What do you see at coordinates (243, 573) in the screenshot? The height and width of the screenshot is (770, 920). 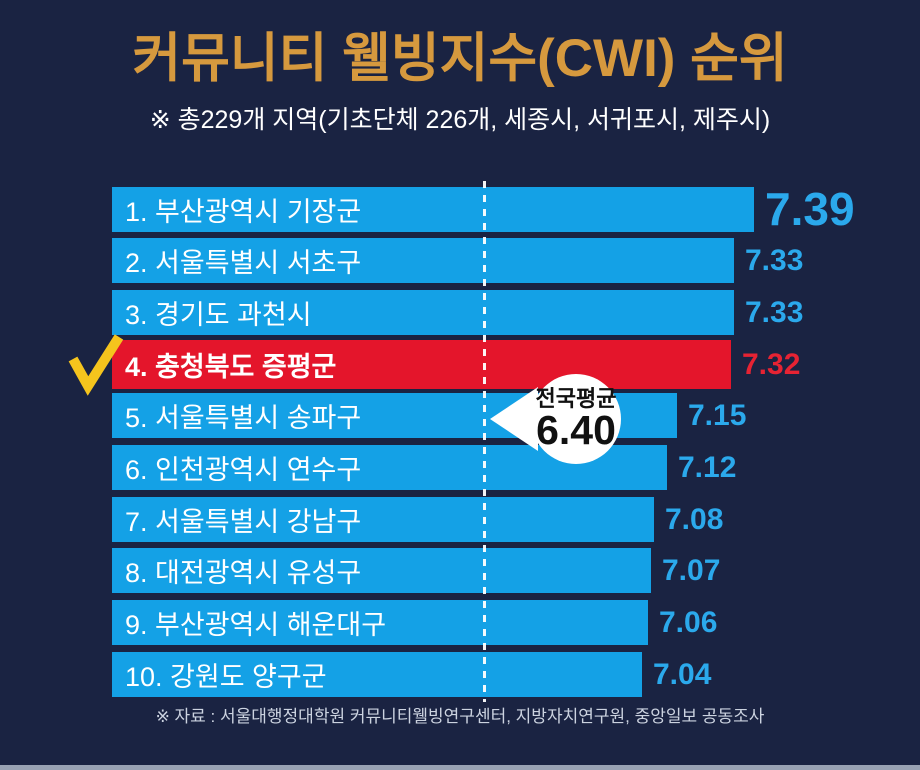 I see `bar-label: 8. 대전광역시 유성구` at bounding box center [243, 573].